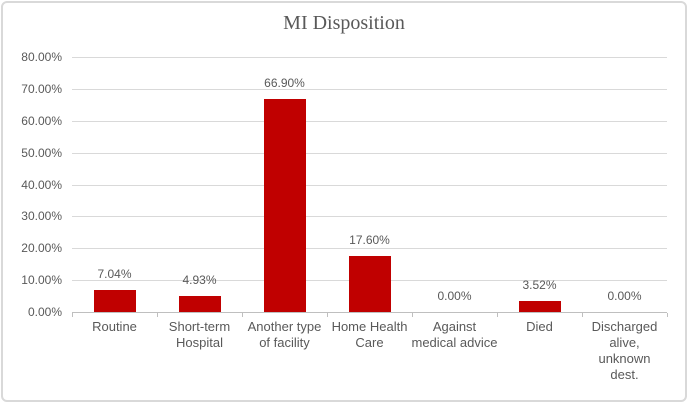 This screenshot has width=688, height=403. Describe the element at coordinates (369, 239) in the screenshot. I see `bar-value-label-home-health: 17.60%` at that location.